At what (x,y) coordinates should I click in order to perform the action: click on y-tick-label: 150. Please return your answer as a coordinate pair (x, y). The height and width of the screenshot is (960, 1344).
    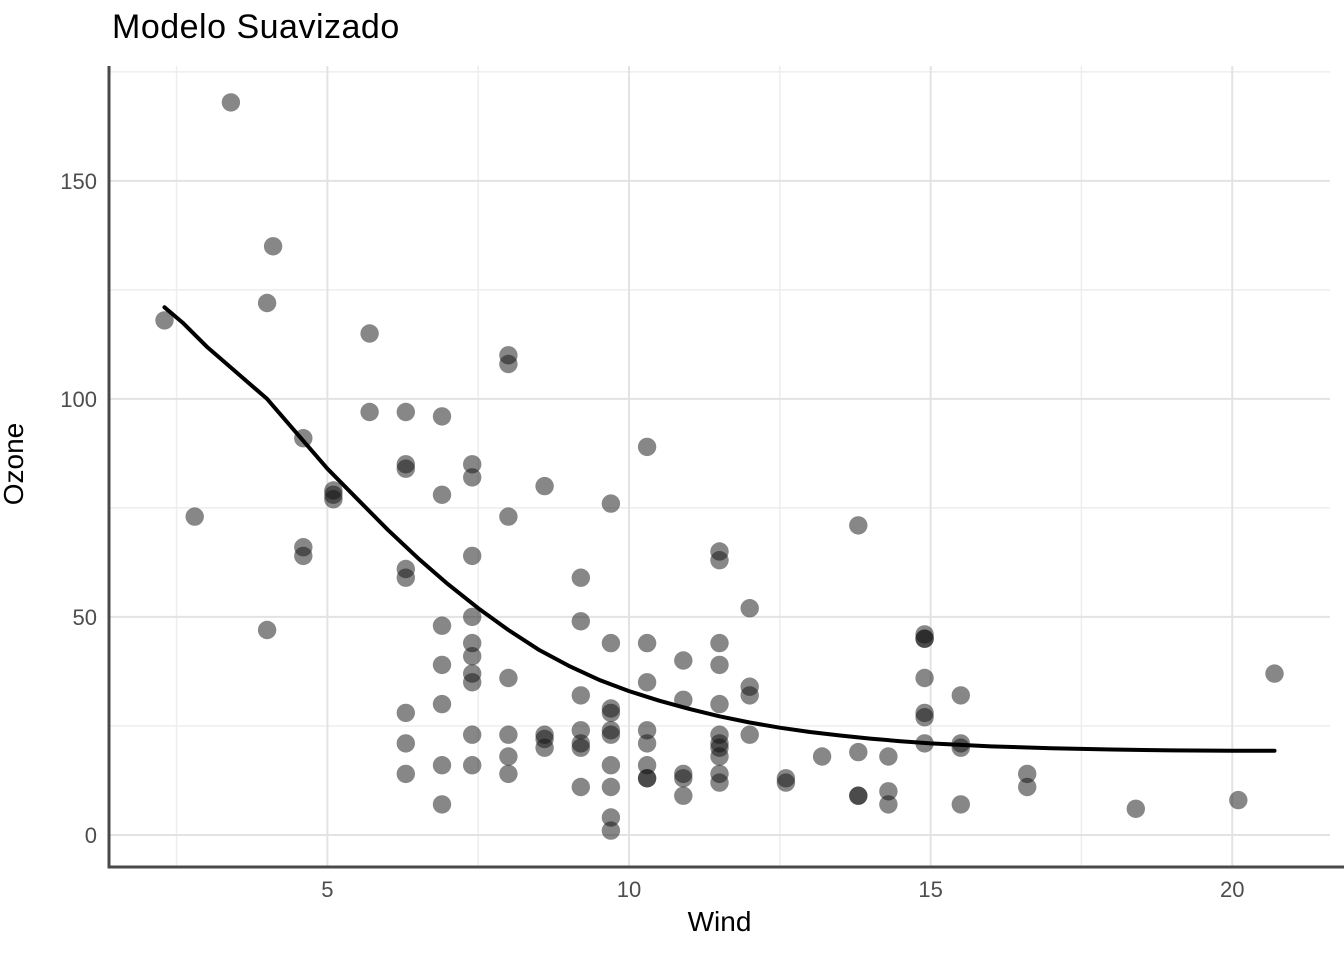
    Looking at the image, I should click on (78, 181).